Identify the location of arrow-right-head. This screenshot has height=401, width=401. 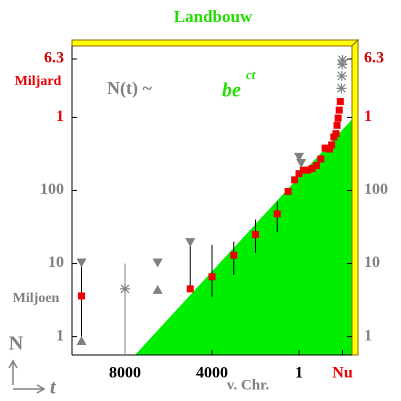
(41, 389).